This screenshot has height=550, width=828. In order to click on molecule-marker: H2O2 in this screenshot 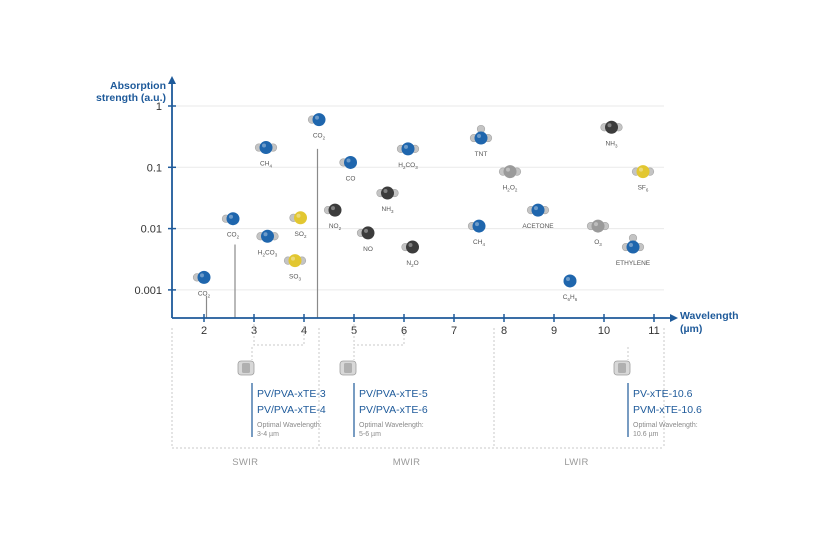, I will do `click(510, 179)`.